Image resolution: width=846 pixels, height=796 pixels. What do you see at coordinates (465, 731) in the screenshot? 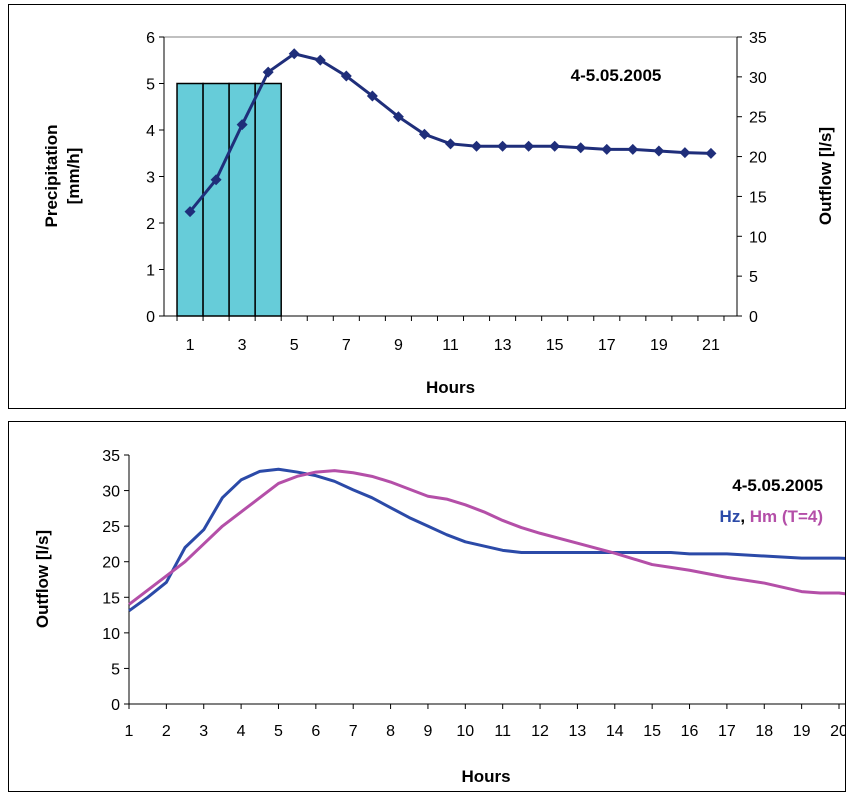
I see `x-tick-label: 10` at bounding box center [465, 731].